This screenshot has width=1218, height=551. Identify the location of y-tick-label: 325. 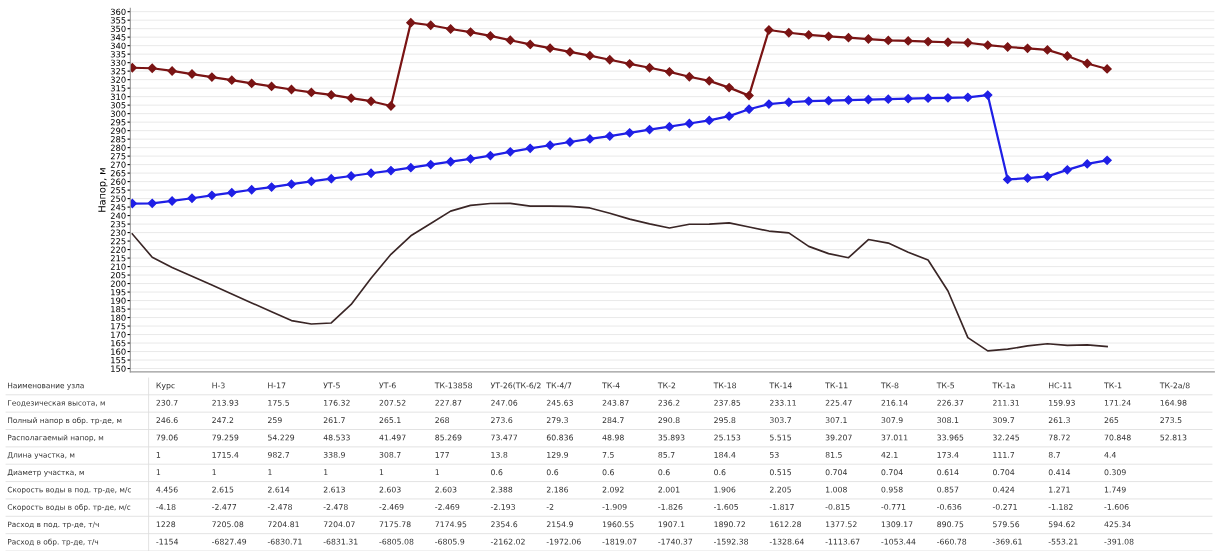
(118, 71).